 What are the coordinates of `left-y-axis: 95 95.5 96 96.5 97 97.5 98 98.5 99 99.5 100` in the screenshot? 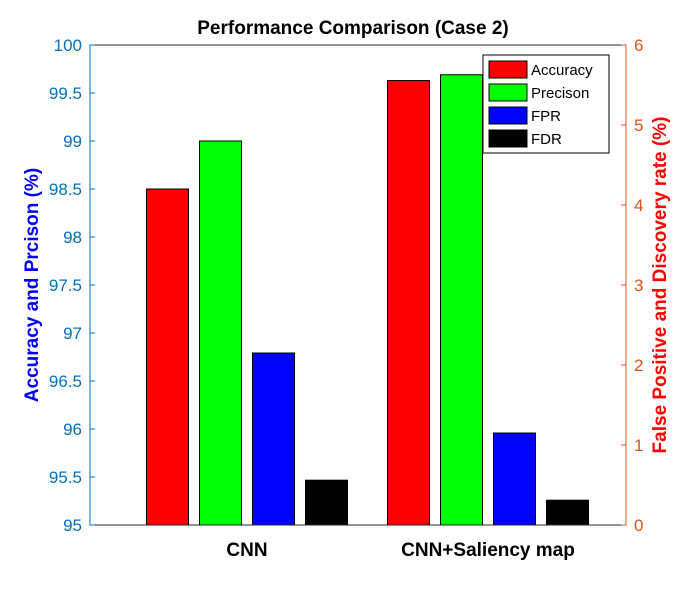 It's located at (72, 285).